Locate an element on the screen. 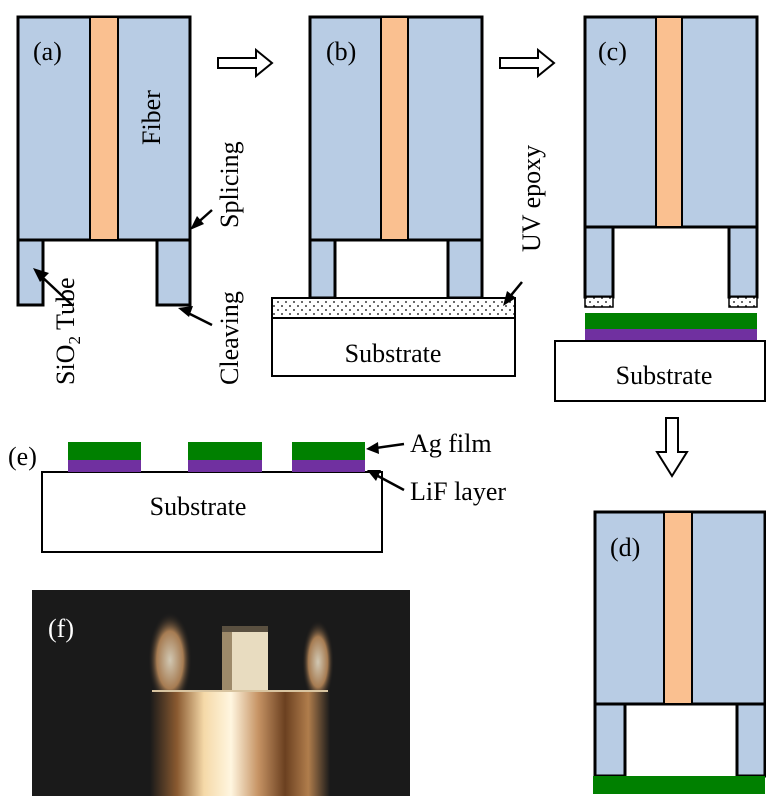 The height and width of the screenshot is (796, 766). panel-b-tag: (b) is located at coordinates (341, 51).